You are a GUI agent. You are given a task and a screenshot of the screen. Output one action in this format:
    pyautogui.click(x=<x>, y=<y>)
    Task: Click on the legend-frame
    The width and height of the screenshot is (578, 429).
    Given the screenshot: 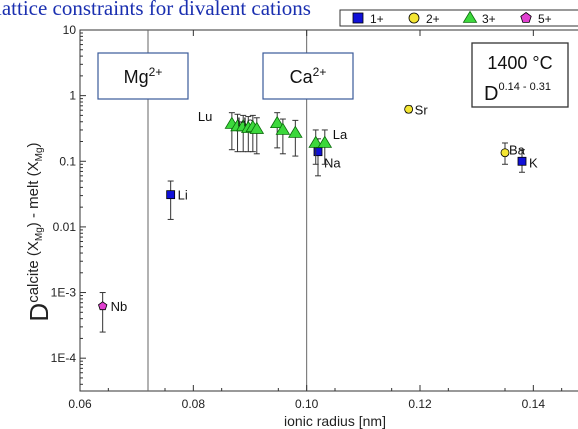 What is the action you would take?
    pyautogui.click(x=458, y=18)
    